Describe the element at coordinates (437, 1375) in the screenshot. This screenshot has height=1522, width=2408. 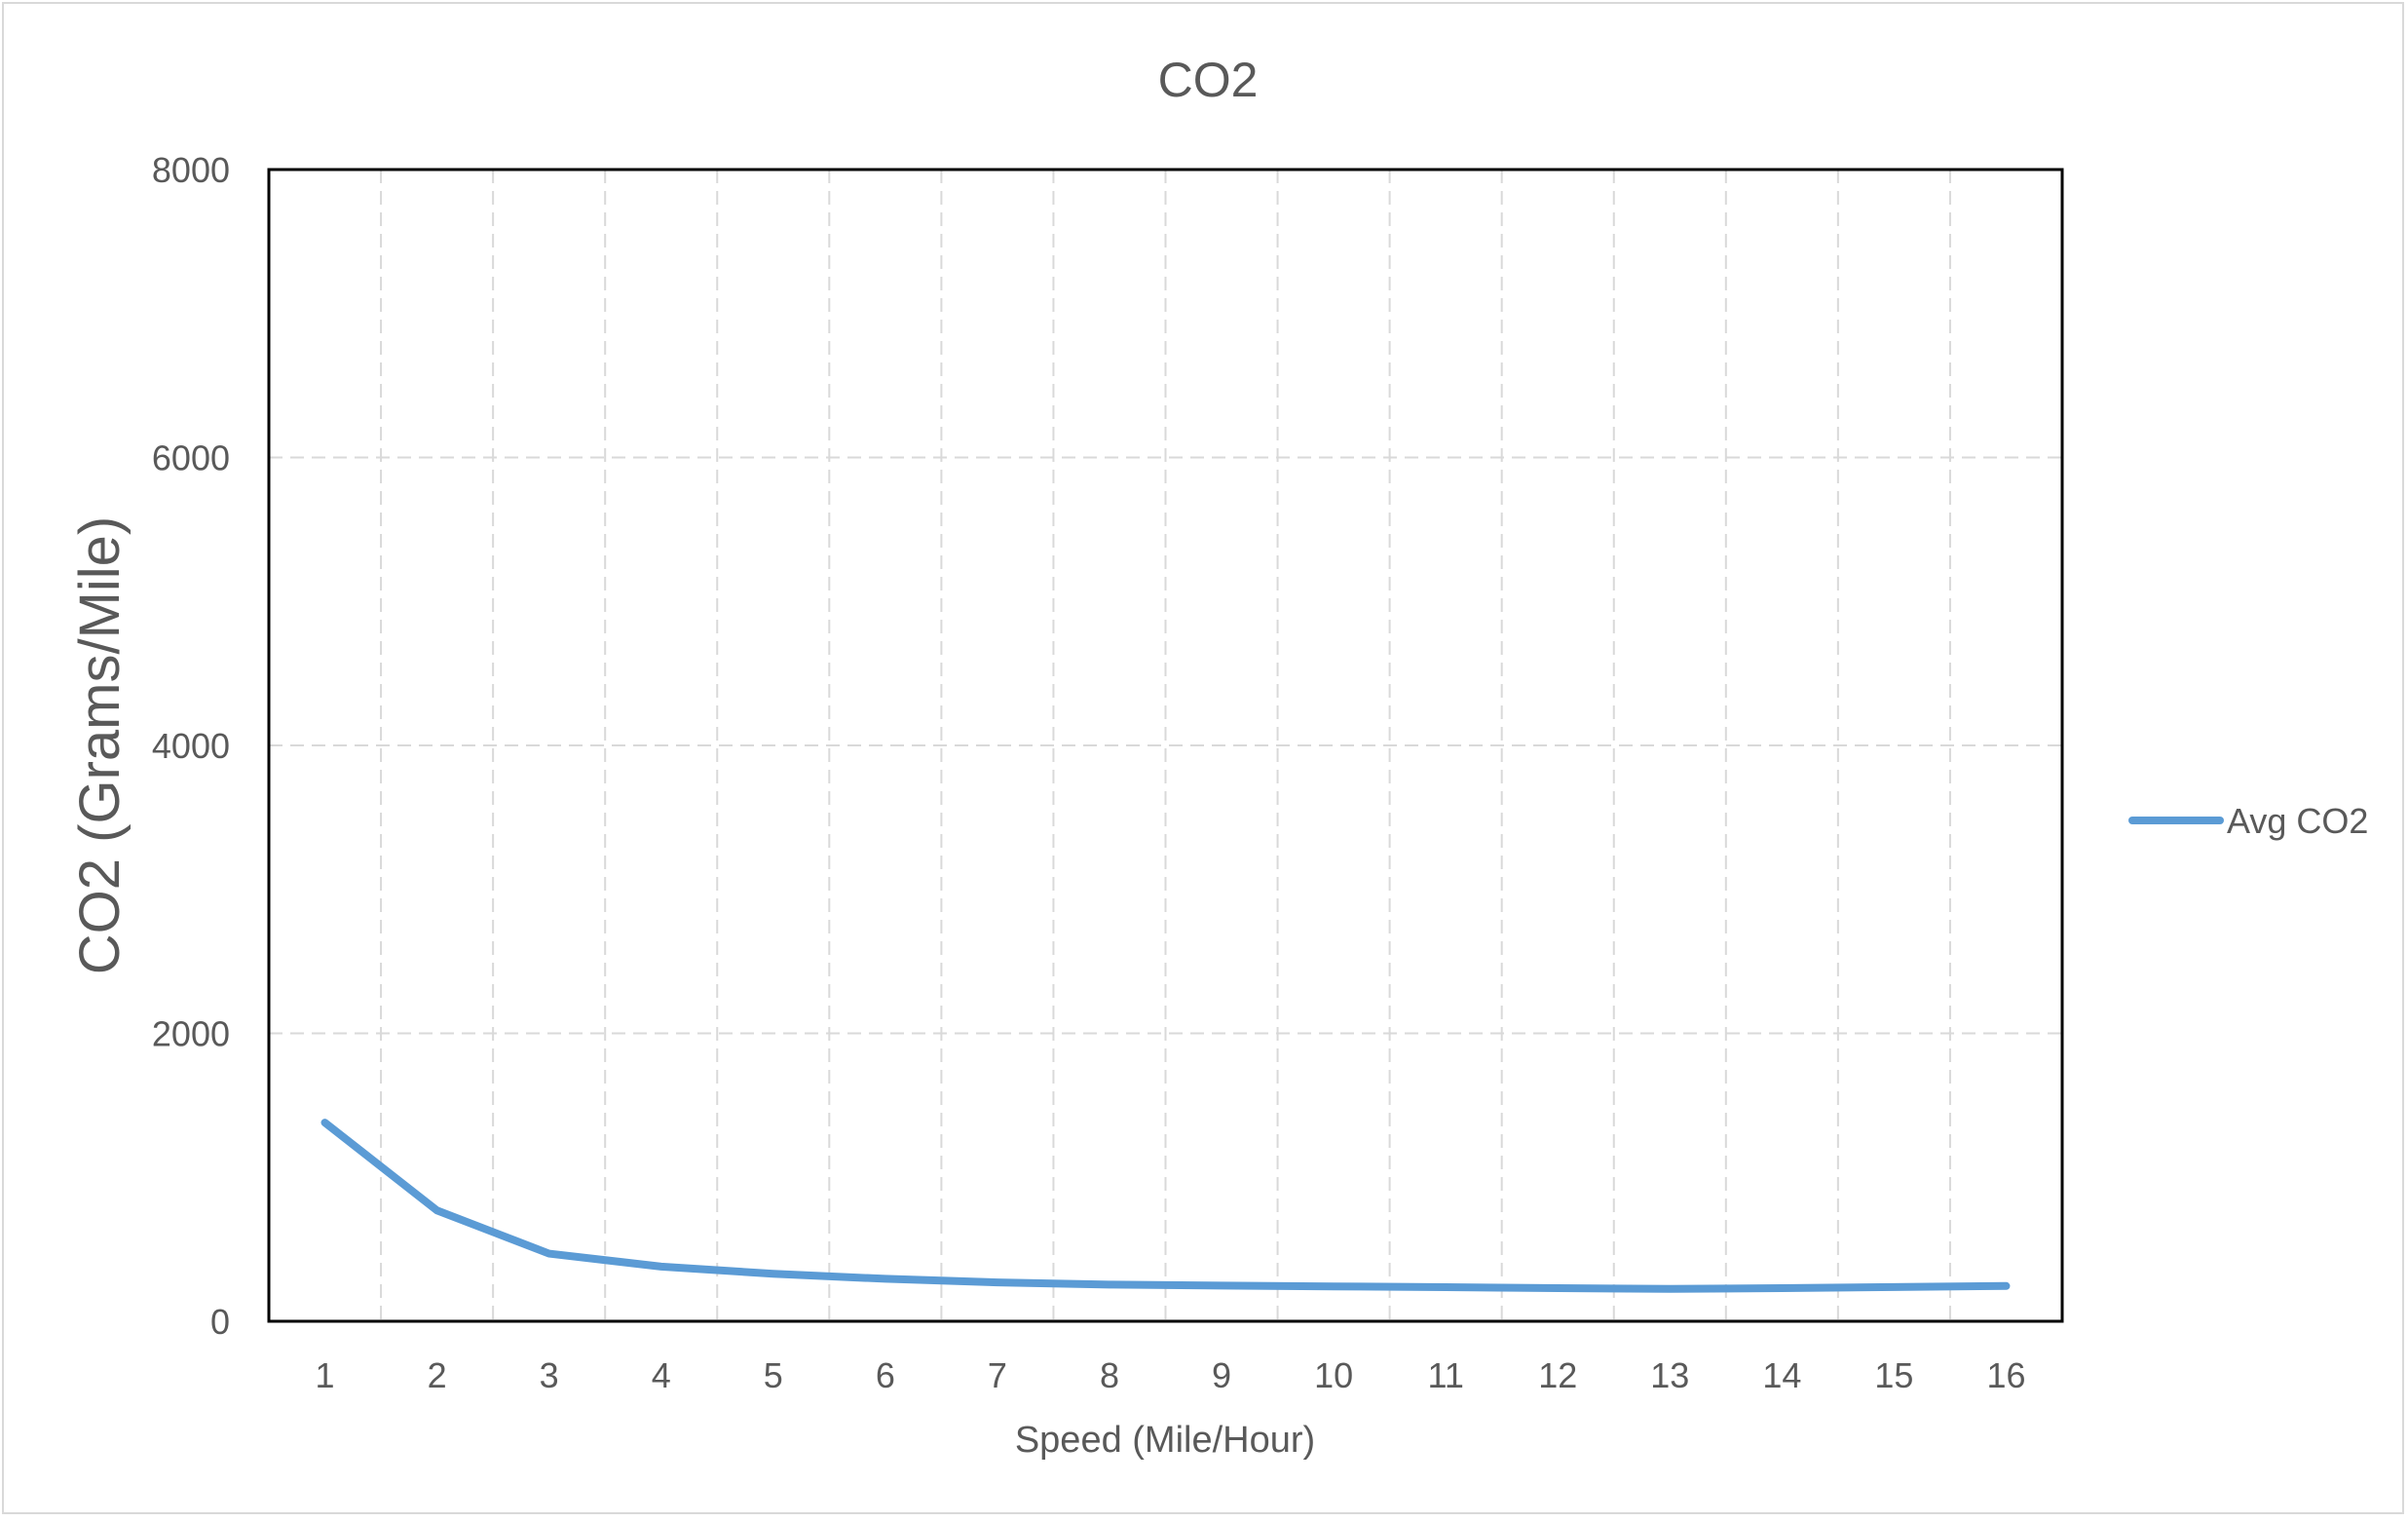
I see `x-tick-label: 2` at that location.